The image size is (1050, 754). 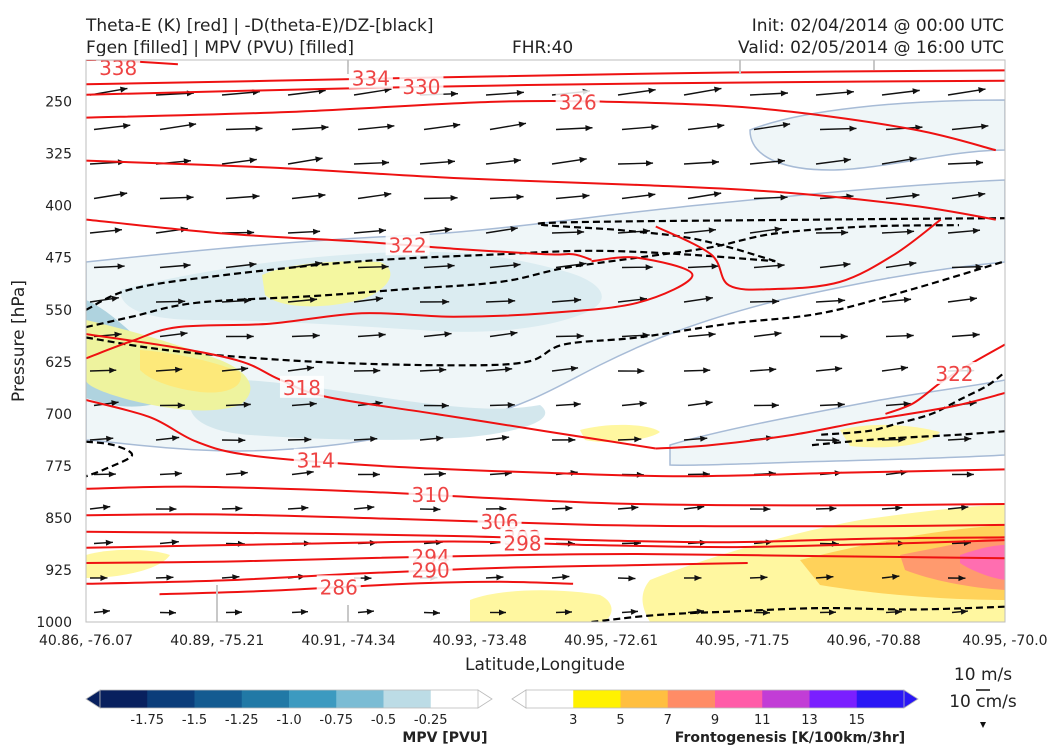 I want to click on x-tick-label: 40.95, -72.61, so click(x=611, y=641).